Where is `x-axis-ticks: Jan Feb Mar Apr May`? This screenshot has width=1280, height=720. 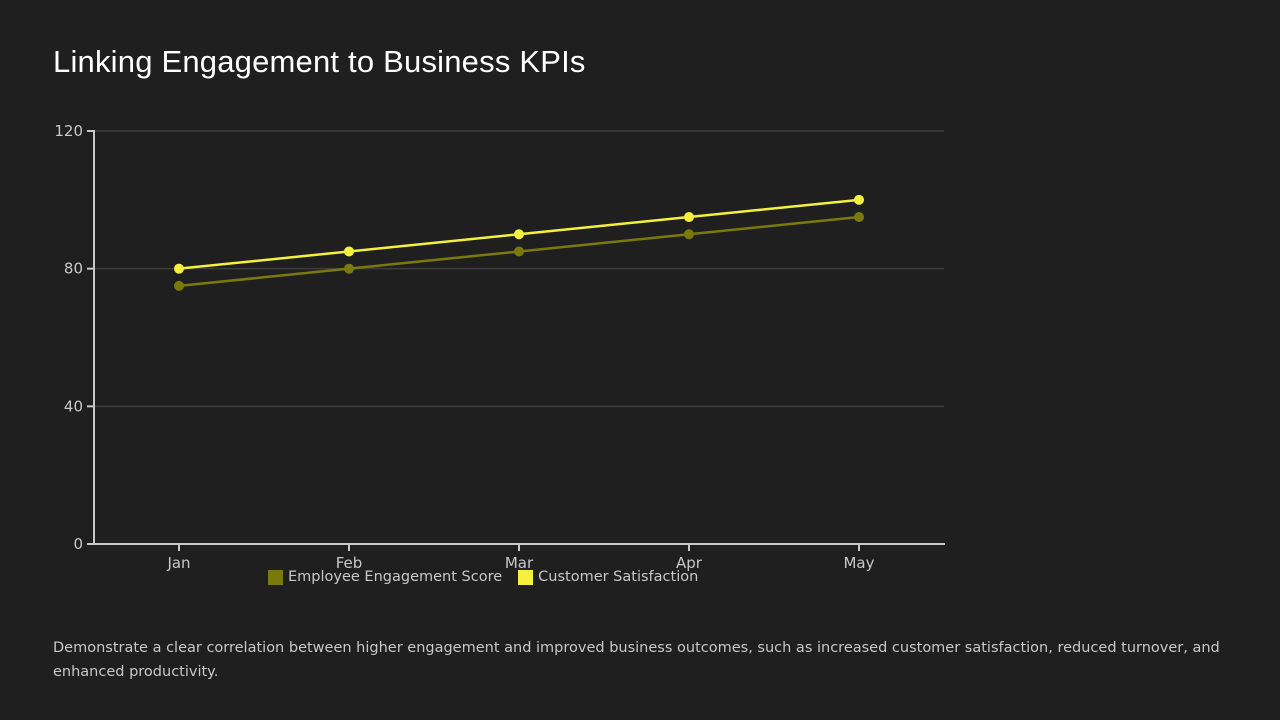
x-axis-ticks: Jan Feb Mar Apr May is located at coordinates (520, 558).